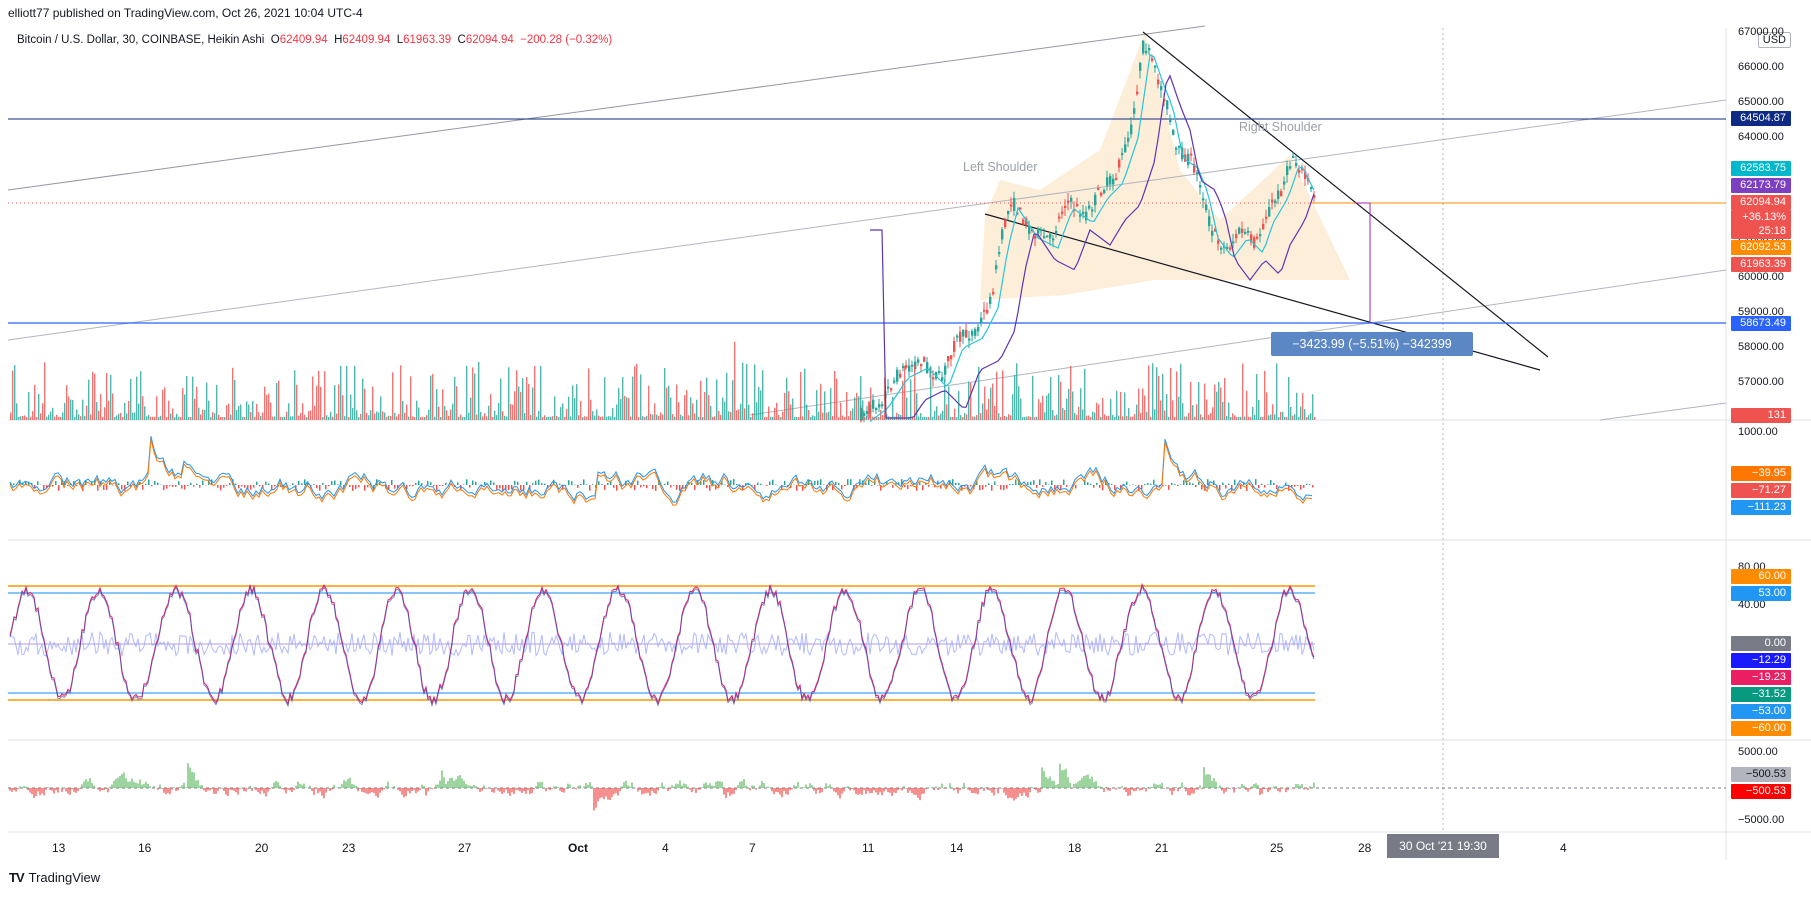 The width and height of the screenshot is (1811, 897). Describe the element at coordinates (1075, 848) in the screenshot. I see `time-axis-label: 18` at that location.